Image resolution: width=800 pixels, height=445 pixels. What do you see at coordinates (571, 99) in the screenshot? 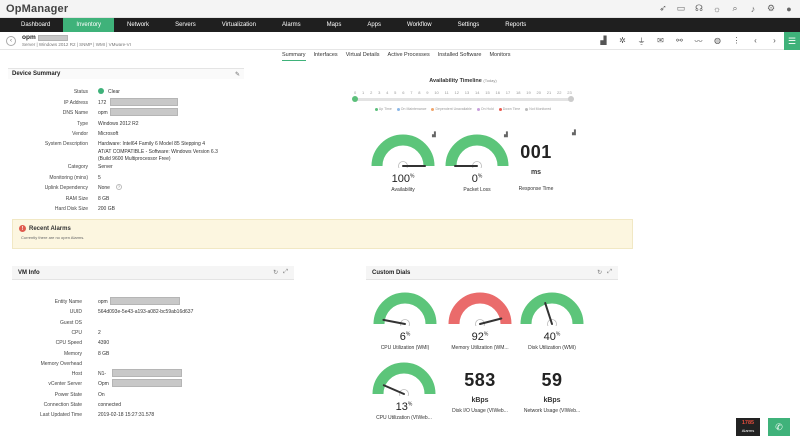
I see `timeline-end-handle` at bounding box center [571, 99].